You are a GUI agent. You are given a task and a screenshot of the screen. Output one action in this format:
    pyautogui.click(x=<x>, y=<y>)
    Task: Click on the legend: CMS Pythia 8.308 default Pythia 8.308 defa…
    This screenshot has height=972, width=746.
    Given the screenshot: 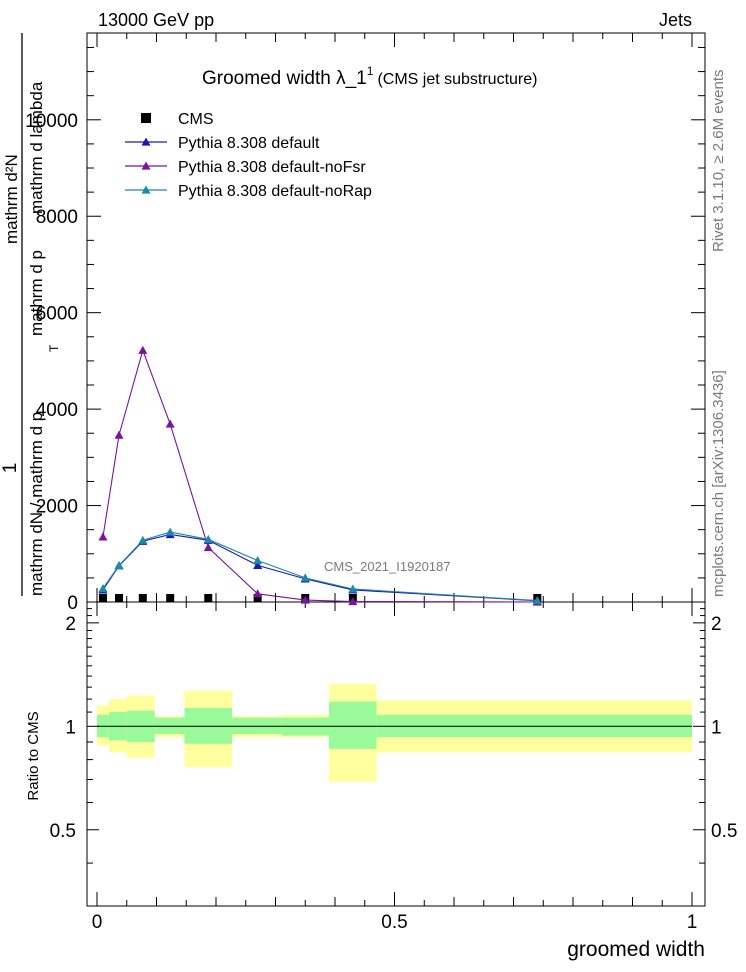 What is the action you would take?
    pyautogui.click(x=248, y=155)
    